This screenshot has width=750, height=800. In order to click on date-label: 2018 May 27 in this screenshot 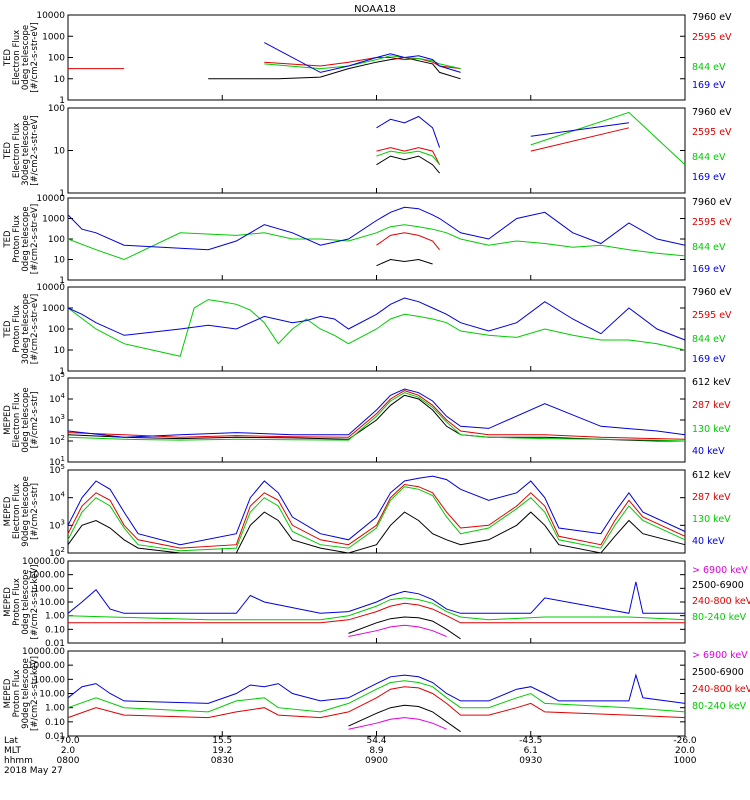, I will do `click(33, 771)`.